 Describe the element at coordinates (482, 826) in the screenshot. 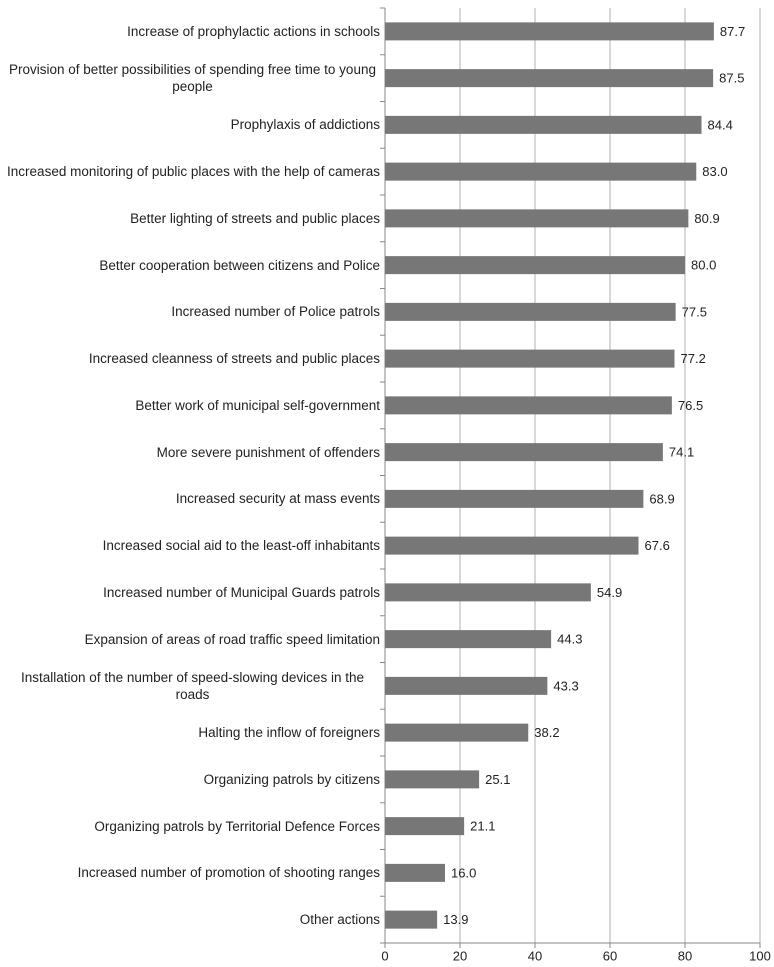

I see `value-label: 21.1` at that location.